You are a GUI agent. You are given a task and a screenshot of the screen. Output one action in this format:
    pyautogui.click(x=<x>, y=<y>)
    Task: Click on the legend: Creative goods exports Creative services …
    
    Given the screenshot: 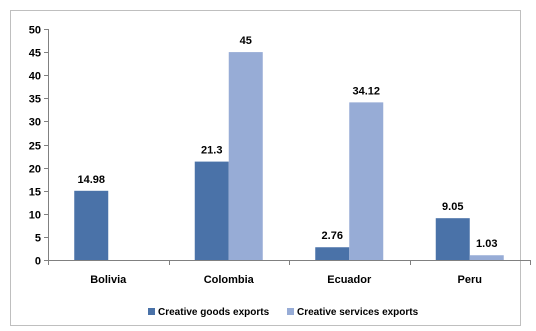 What is the action you would take?
    pyautogui.click(x=283, y=312)
    